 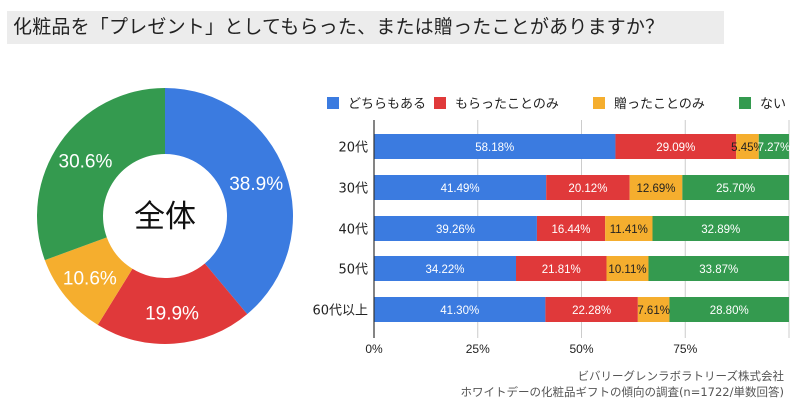 What do you see at coordinates (172, 314) in the screenshot?
I see `donut-slice-label: 19.9%` at bounding box center [172, 314].